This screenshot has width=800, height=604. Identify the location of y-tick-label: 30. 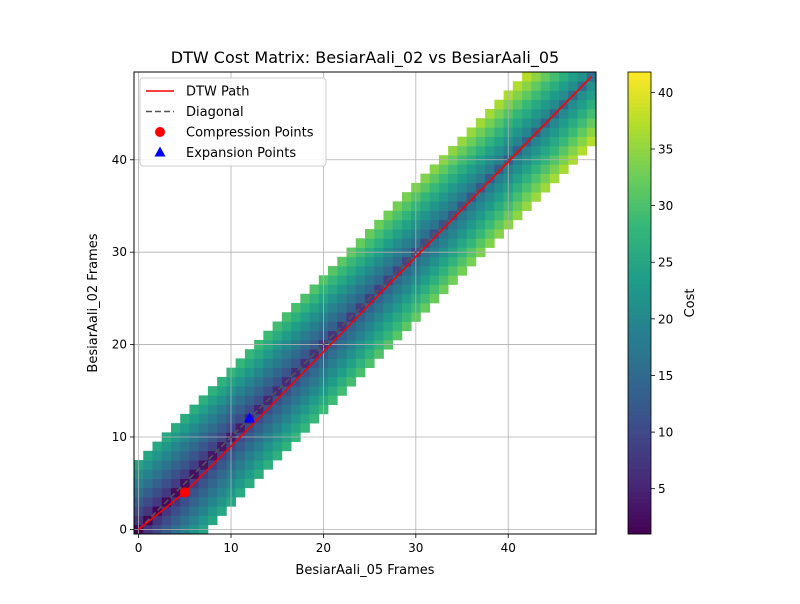
(119, 252).